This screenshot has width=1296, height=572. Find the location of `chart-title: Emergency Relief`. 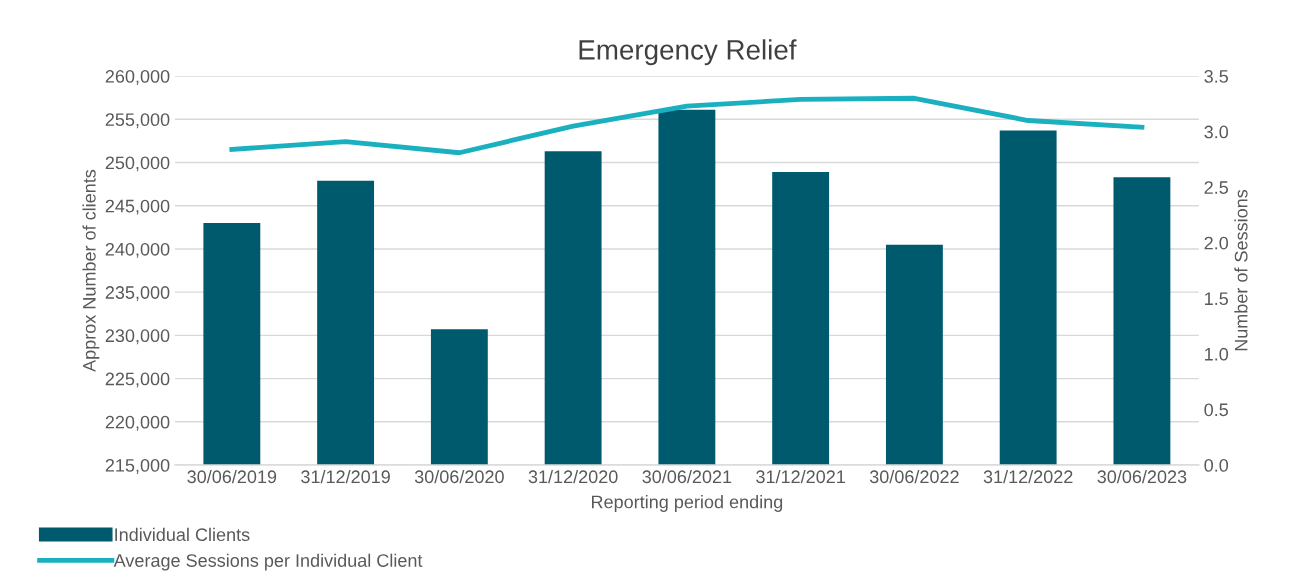

chart-title: Emergency Relief is located at coordinates (688, 52).